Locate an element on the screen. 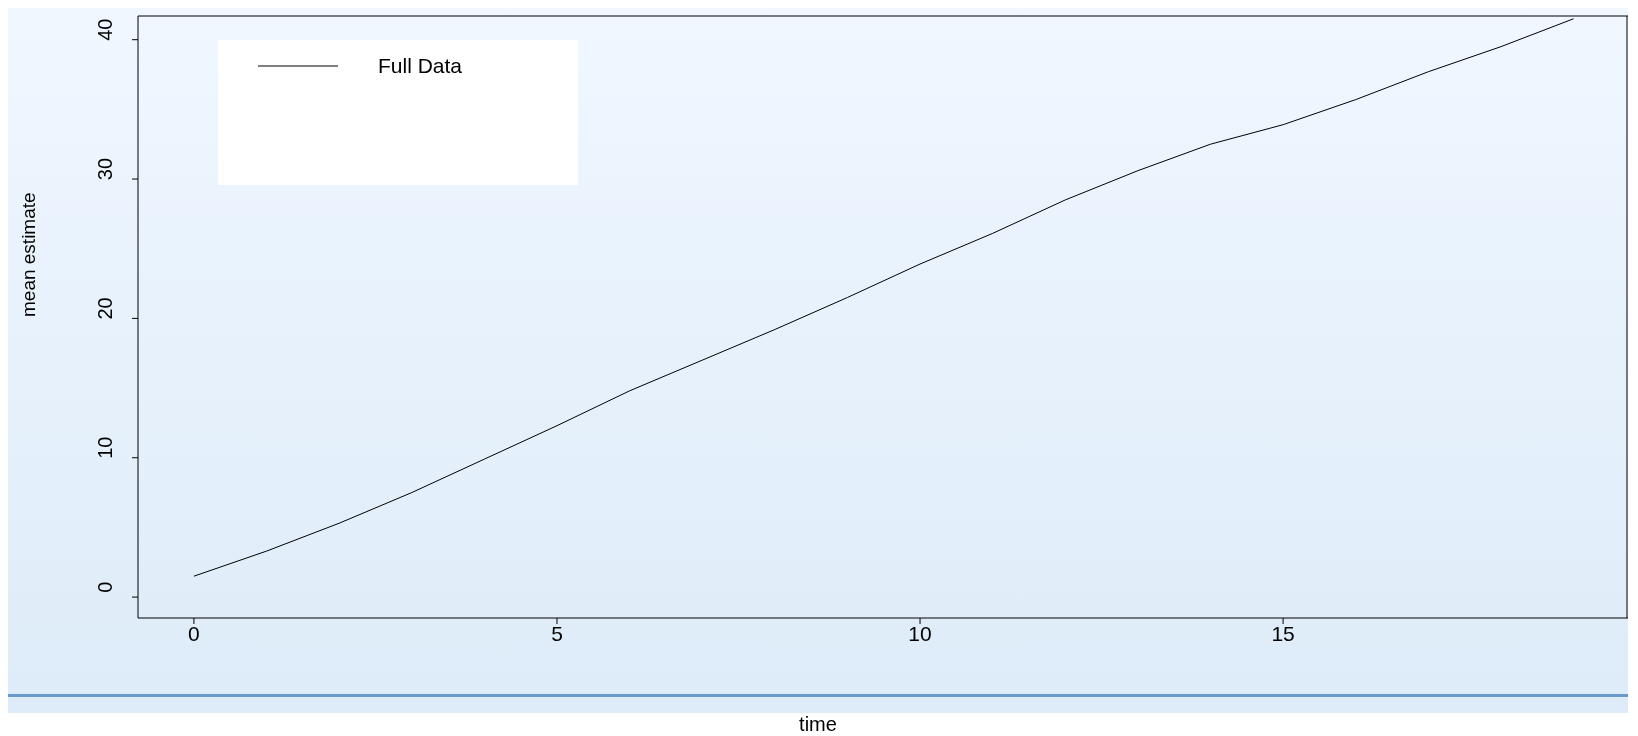 This screenshot has height=736, width=1638. legend-label: Full Data is located at coordinates (420, 66).